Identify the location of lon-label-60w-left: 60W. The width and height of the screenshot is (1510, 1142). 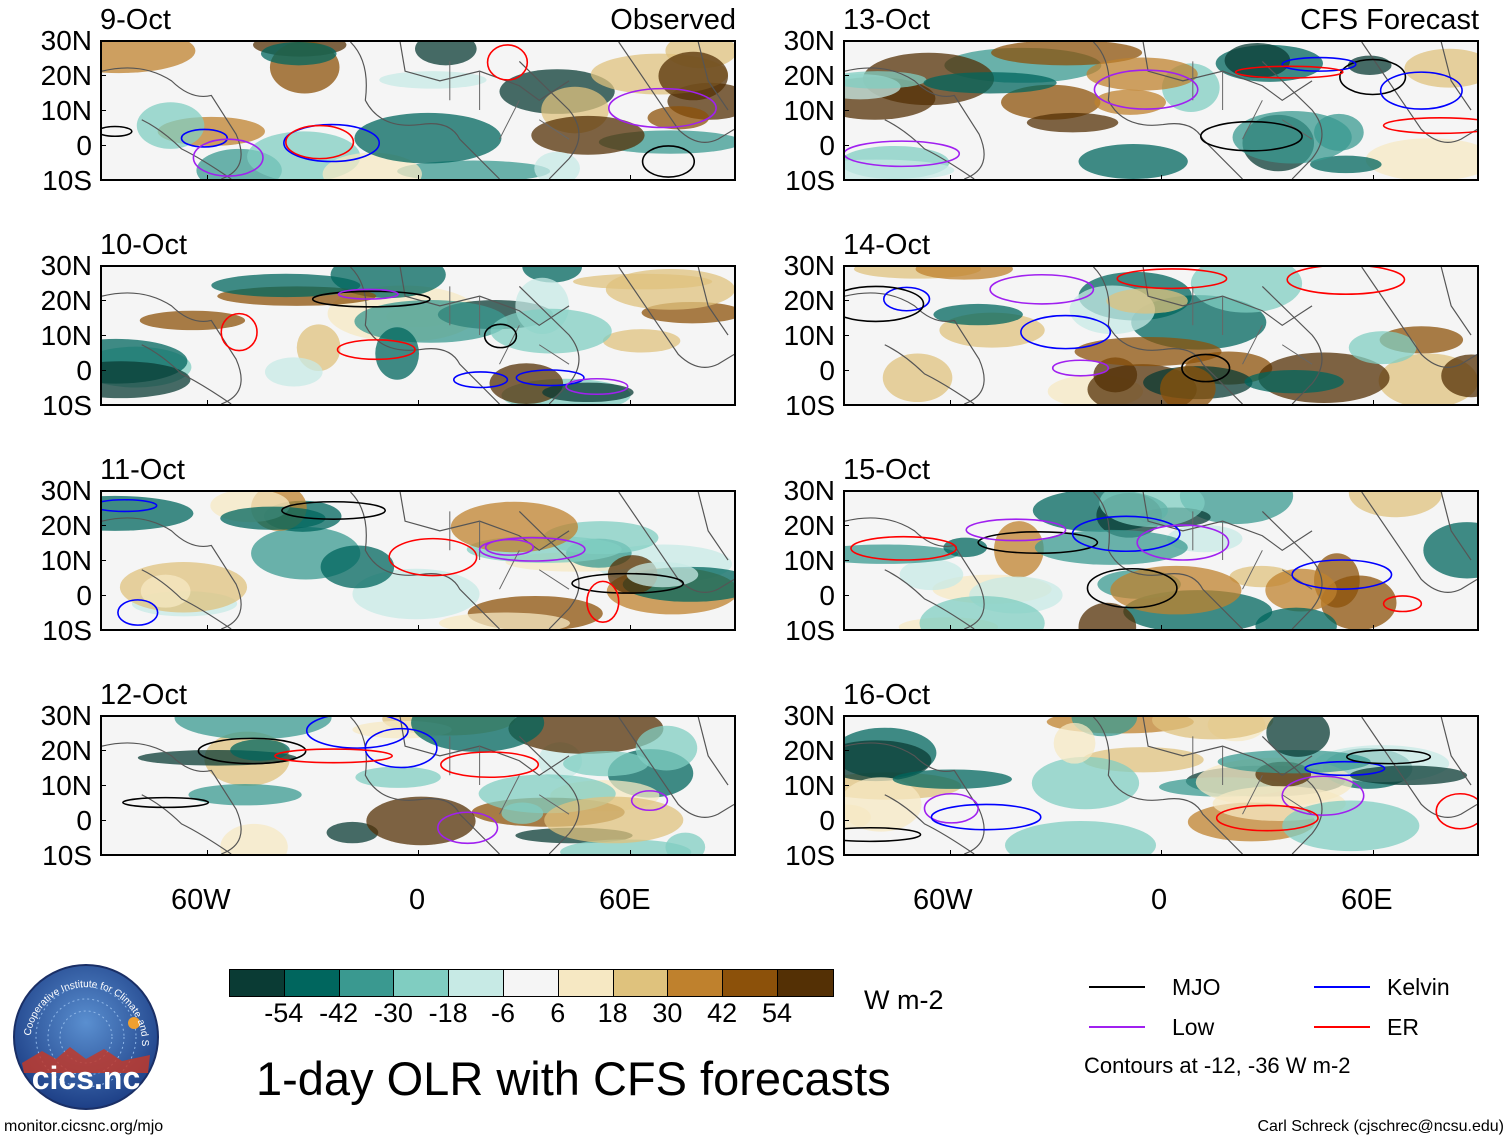
(201, 900).